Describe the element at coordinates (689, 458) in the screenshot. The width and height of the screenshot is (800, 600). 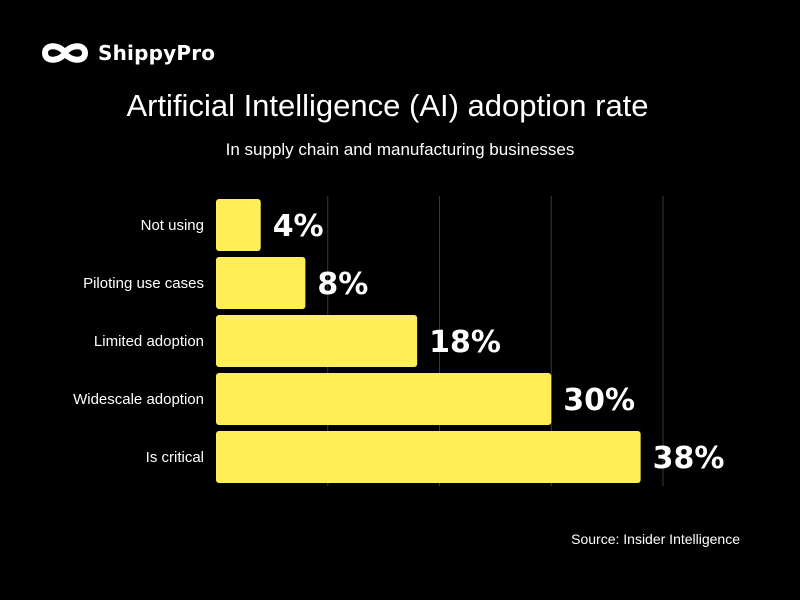
I see `value-label-4: 38%` at that location.